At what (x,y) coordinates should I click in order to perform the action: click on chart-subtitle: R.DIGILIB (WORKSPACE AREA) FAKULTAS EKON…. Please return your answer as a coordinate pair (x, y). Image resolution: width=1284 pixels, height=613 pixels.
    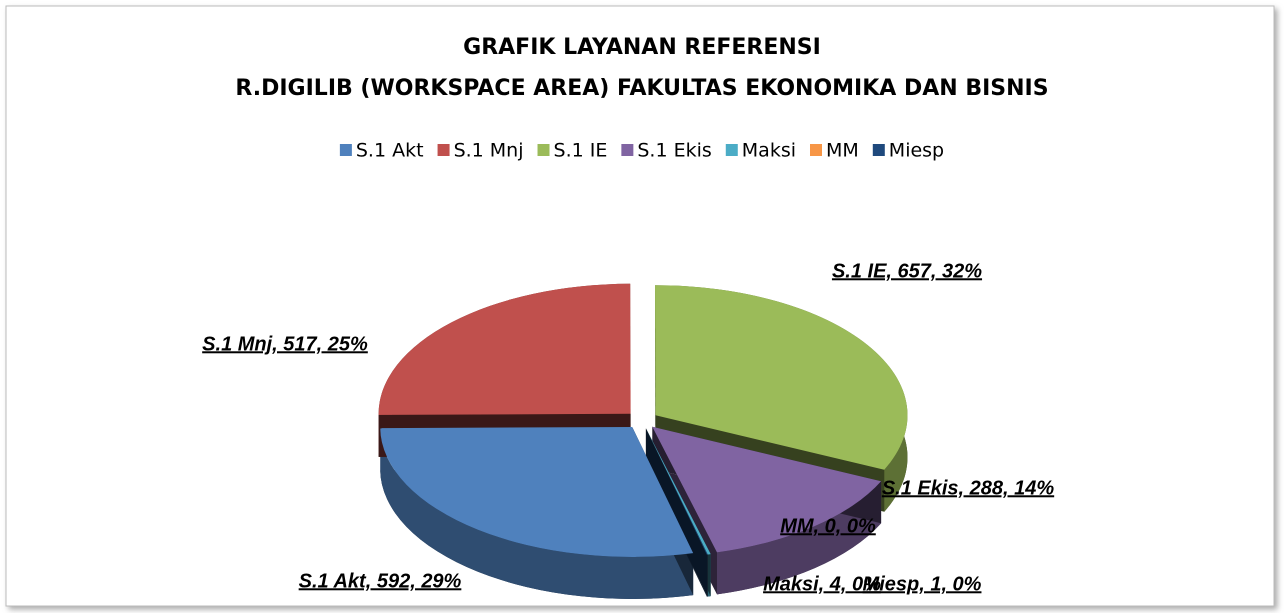
    Looking at the image, I should click on (641, 88).